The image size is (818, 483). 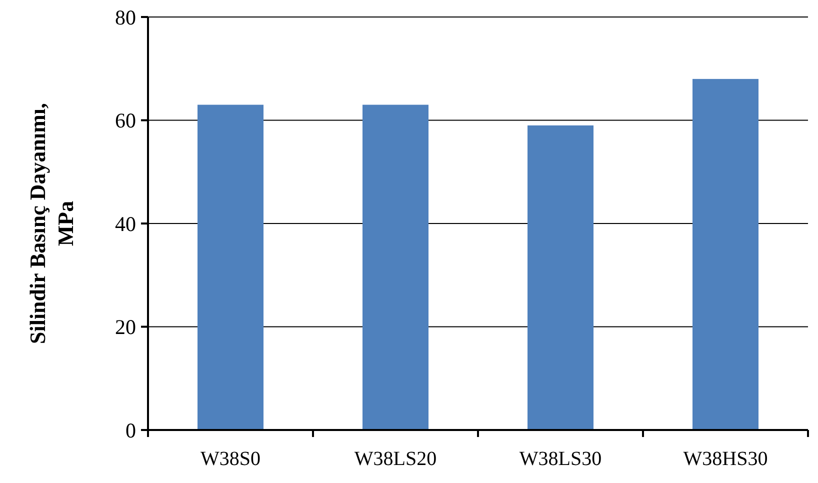 What do you see at coordinates (125, 17) in the screenshot?
I see `y-tick-label: 80` at bounding box center [125, 17].